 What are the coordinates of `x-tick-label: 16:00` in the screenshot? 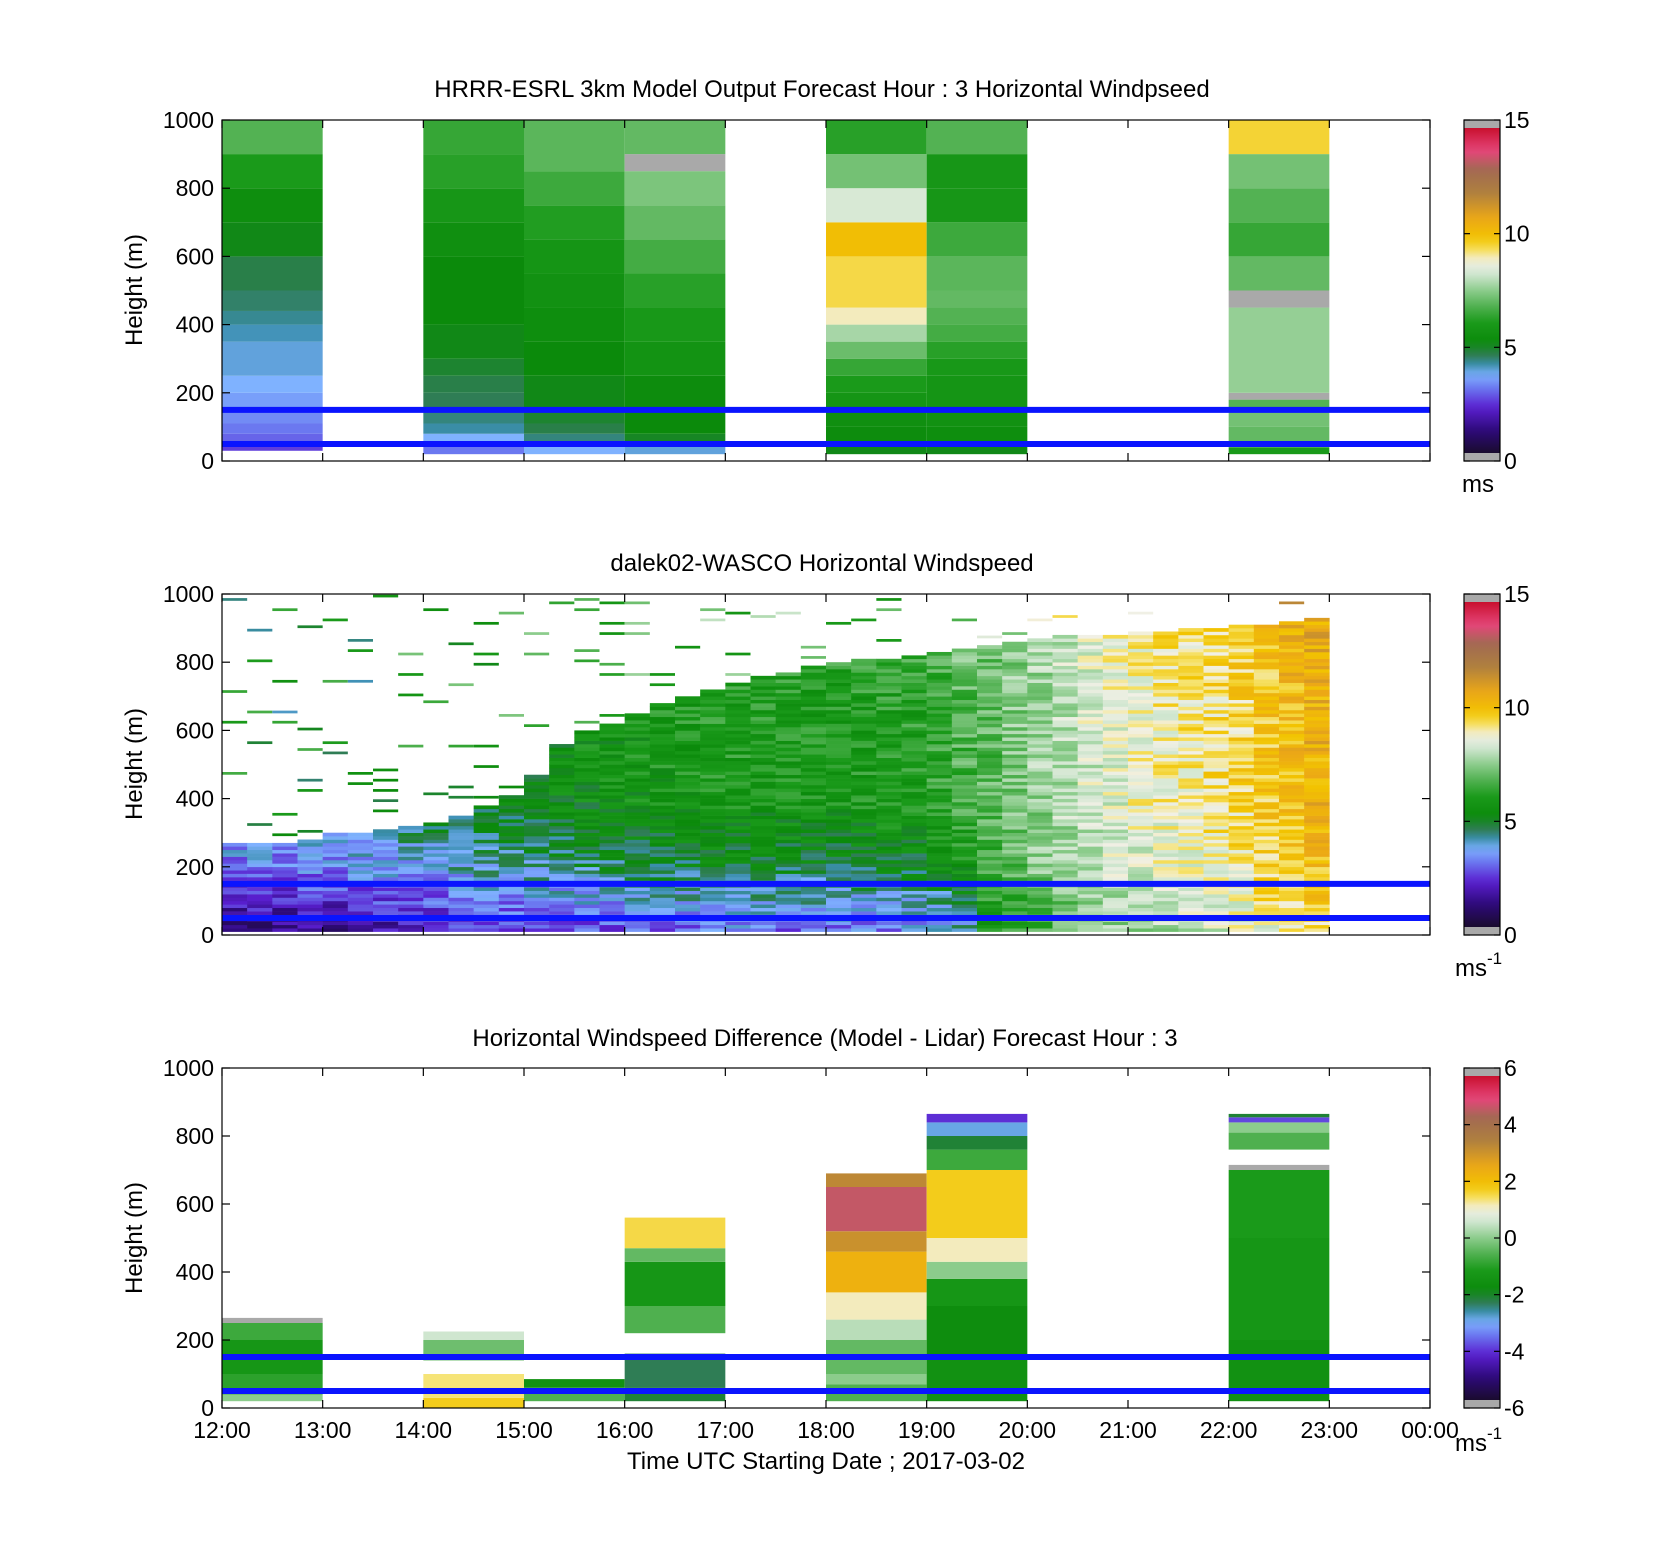 It's located at (625, 1430).